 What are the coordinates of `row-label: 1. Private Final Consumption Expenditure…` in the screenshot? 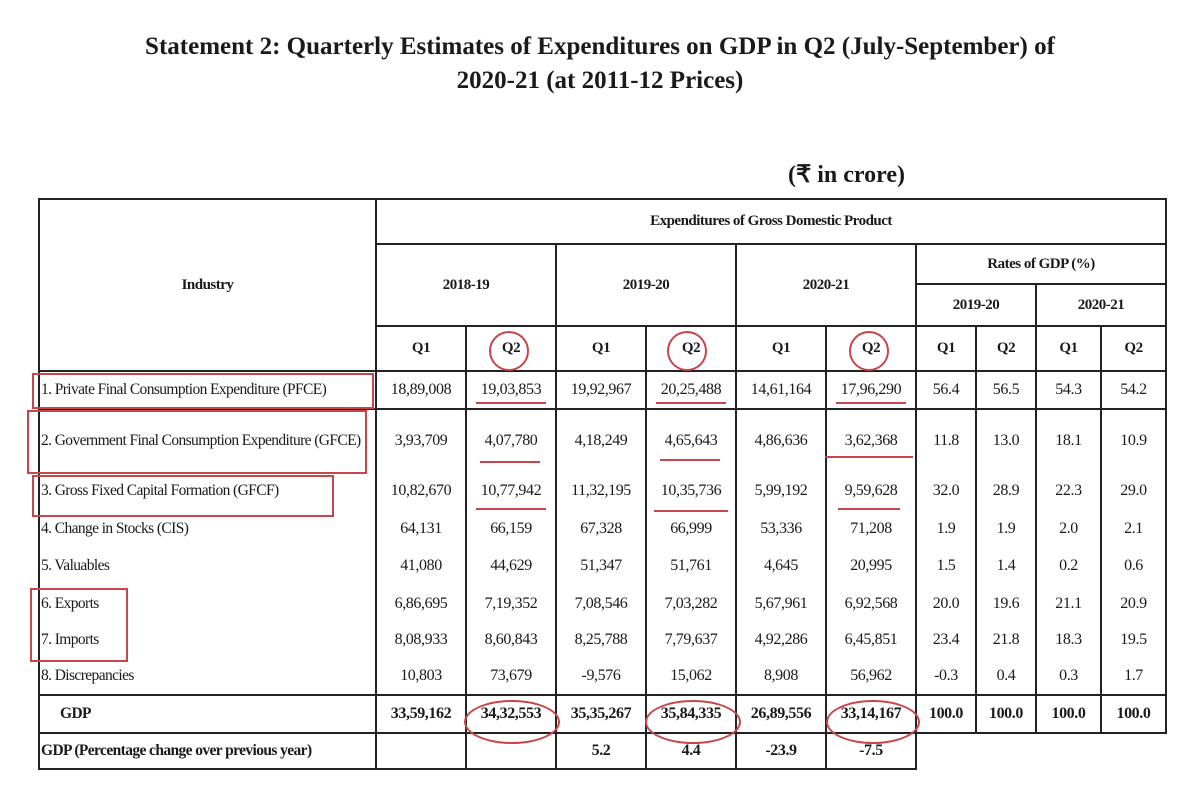 It's located at (207, 390).